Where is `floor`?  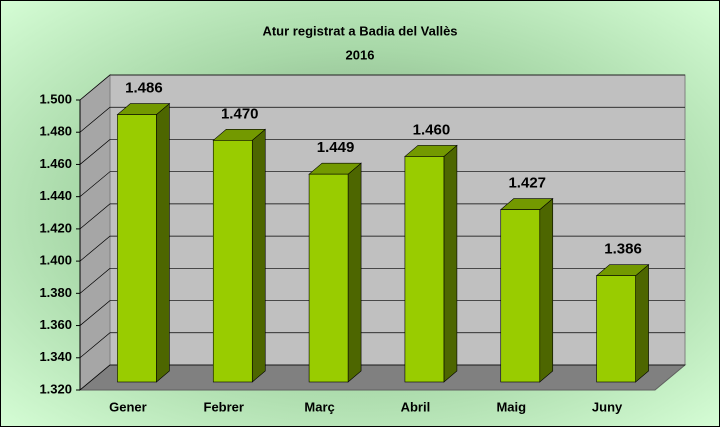 floor is located at coordinates (382, 377).